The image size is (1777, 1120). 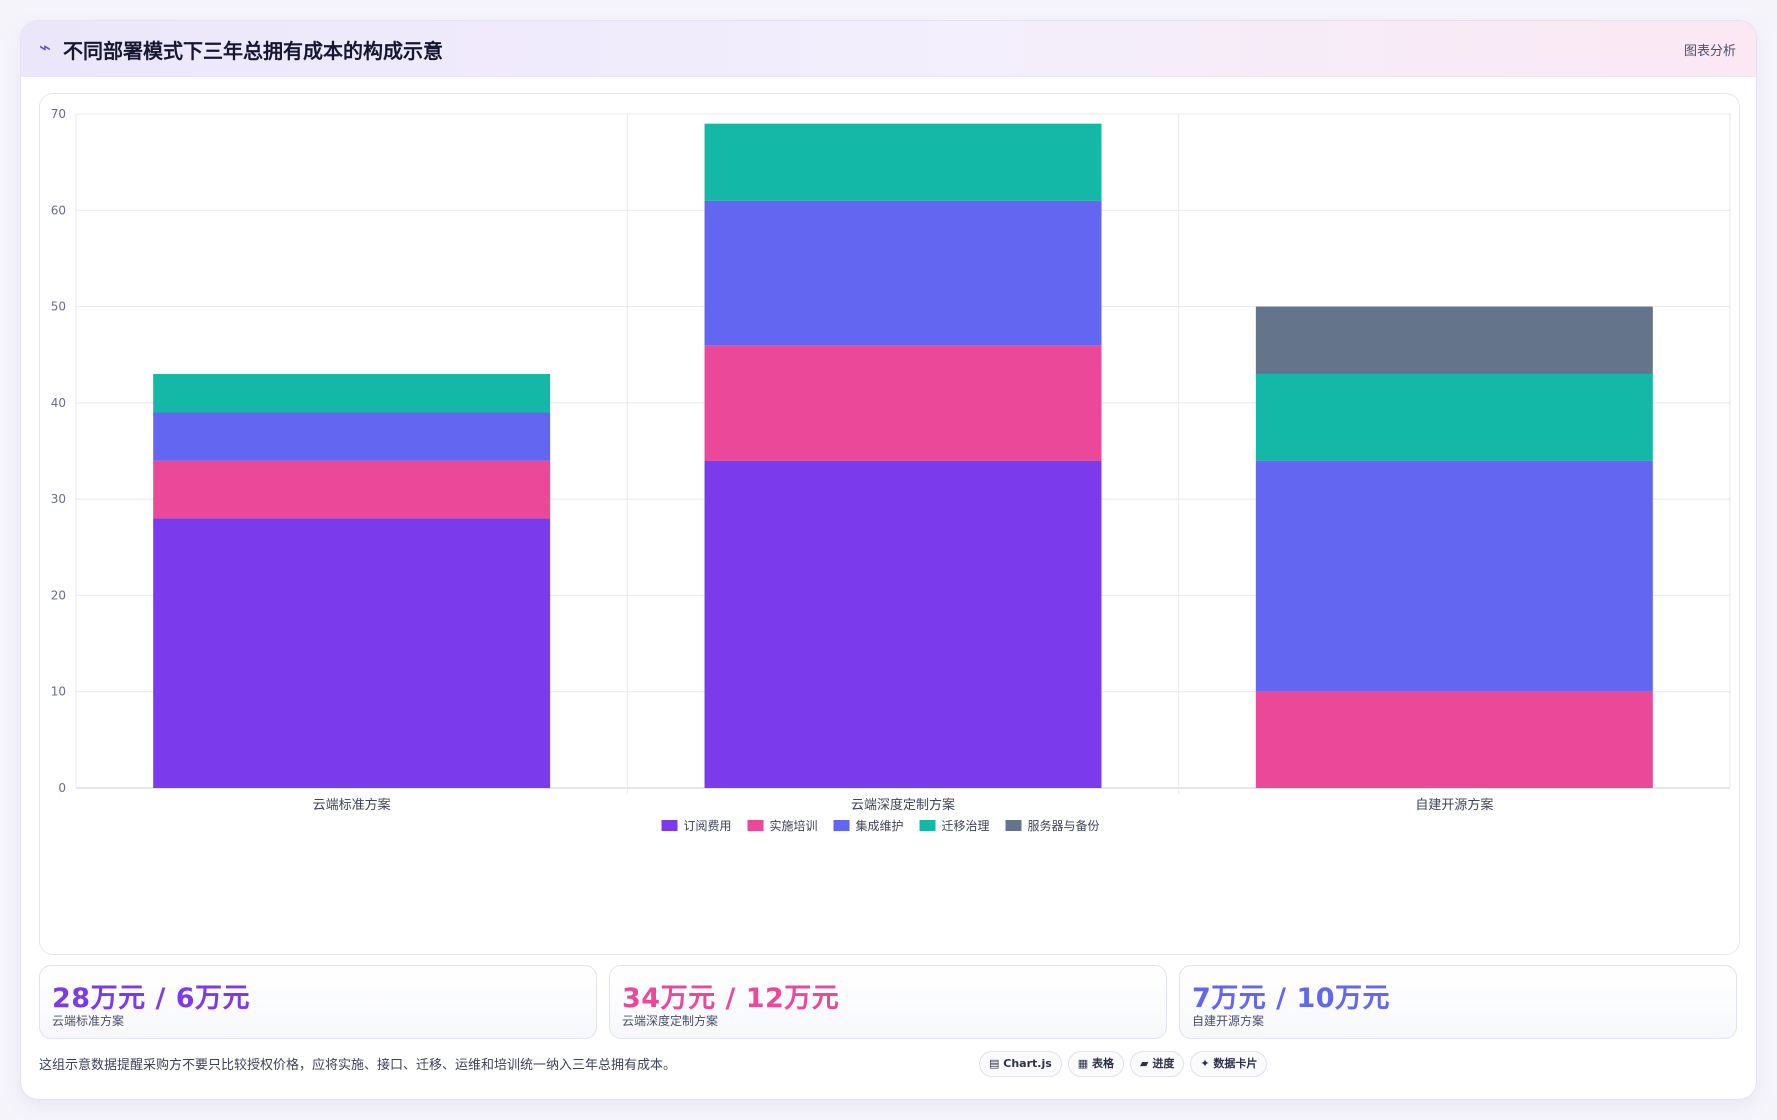 What do you see at coordinates (1709, 51) in the screenshot?
I see `chart-analysis-tag: 图表分析` at bounding box center [1709, 51].